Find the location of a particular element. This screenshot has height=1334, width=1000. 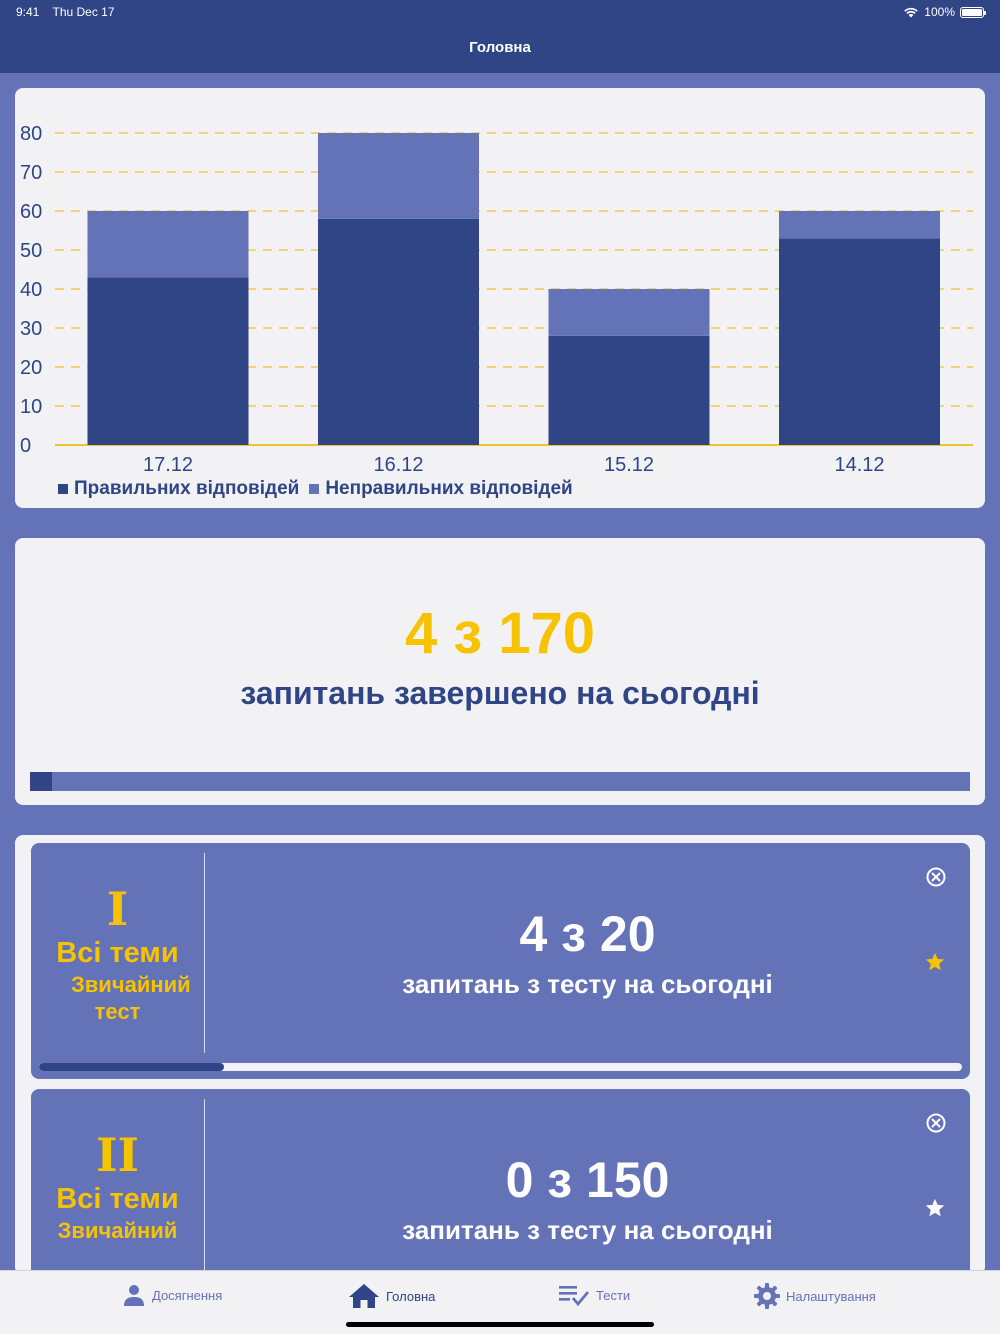

y-tick-label: 60 is located at coordinates (31, 212).